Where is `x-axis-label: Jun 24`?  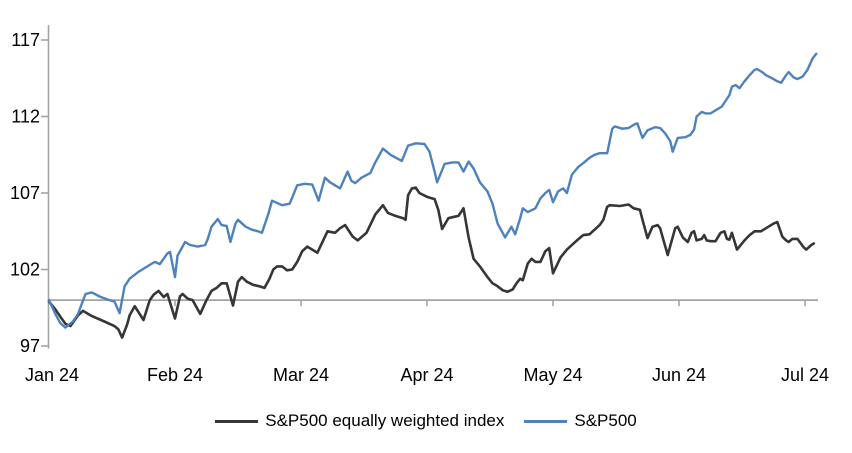 x-axis-label: Jun 24 is located at coordinates (679, 375).